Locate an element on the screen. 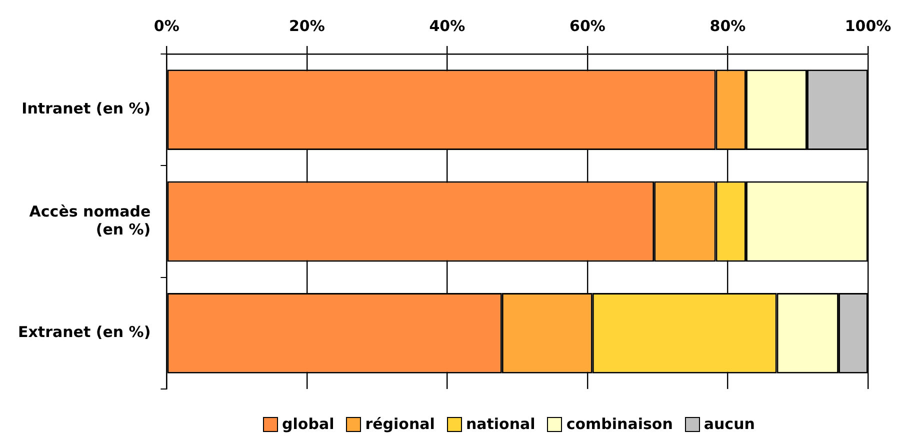  x-tick-label: 100% is located at coordinates (868, 25).